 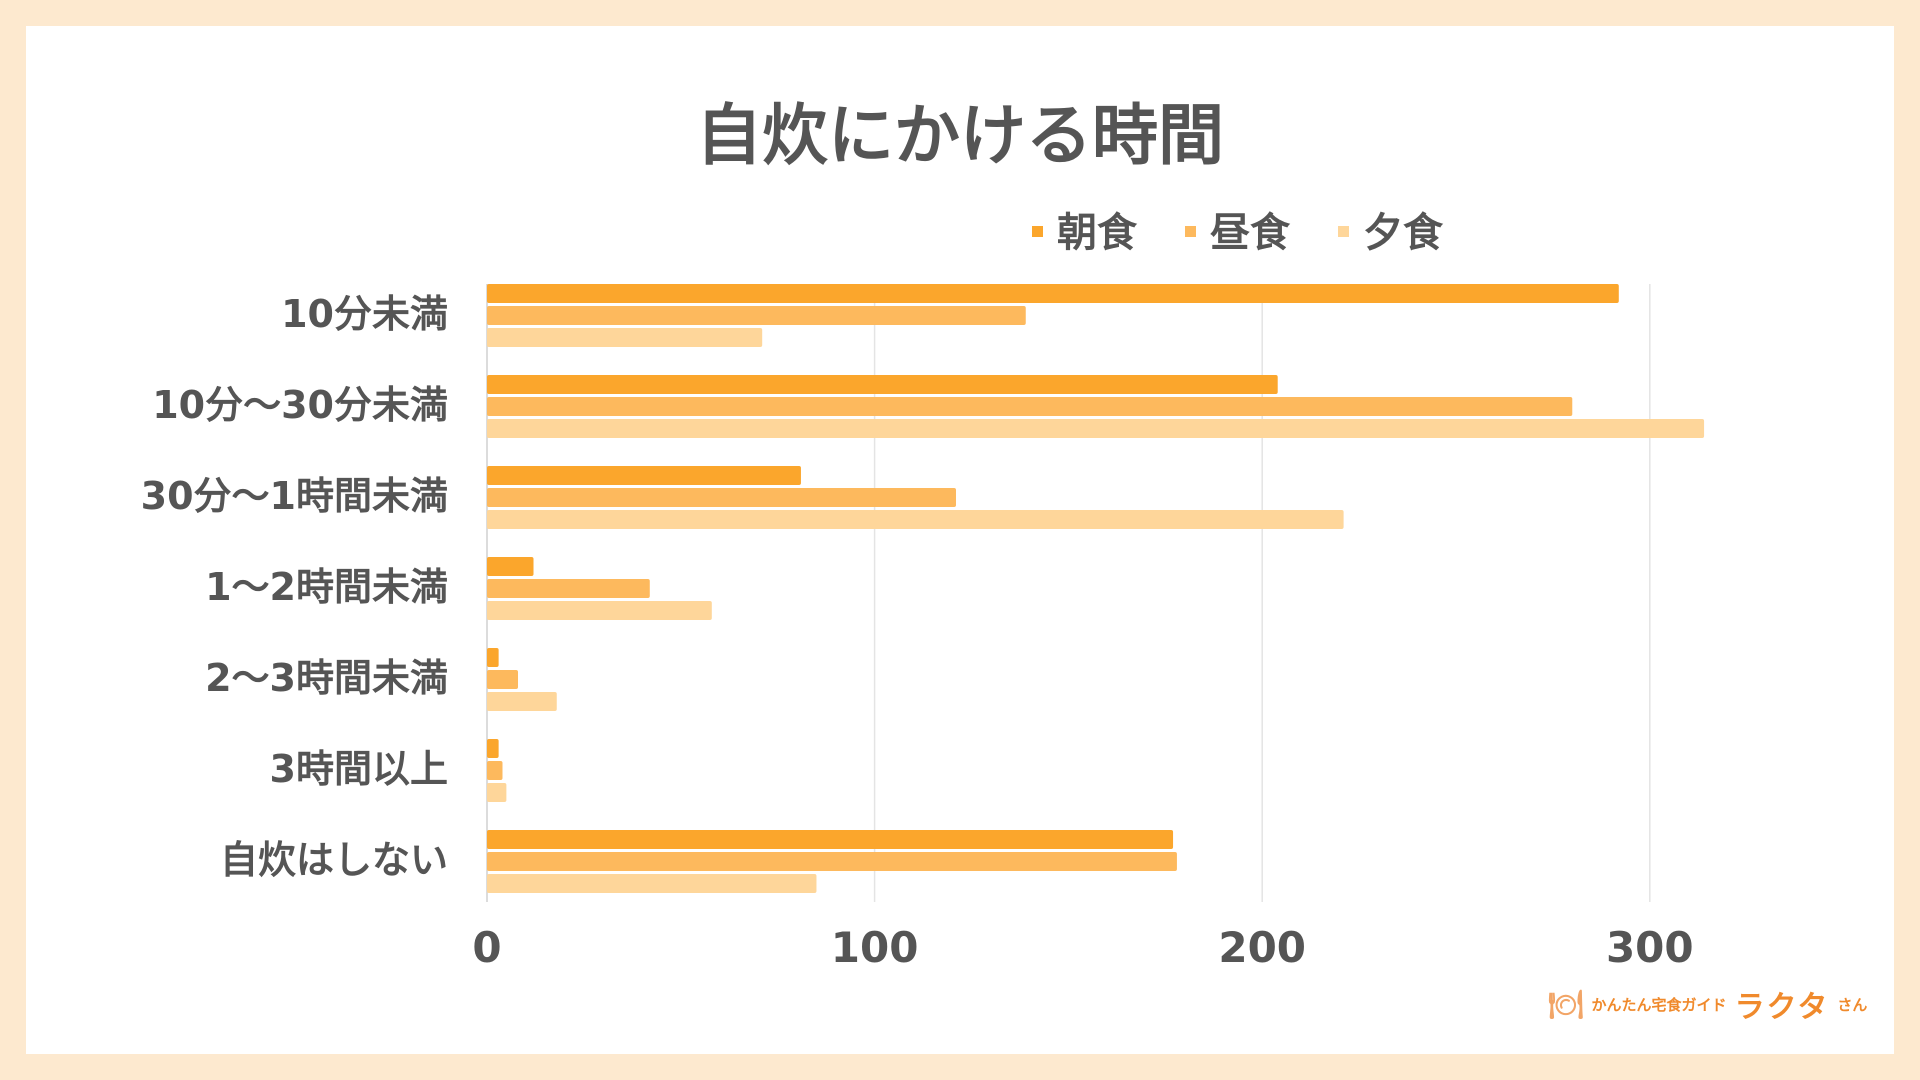 What do you see at coordinates (326, 678) in the screenshot?
I see `category-label: 2〜3時間未満` at bounding box center [326, 678].